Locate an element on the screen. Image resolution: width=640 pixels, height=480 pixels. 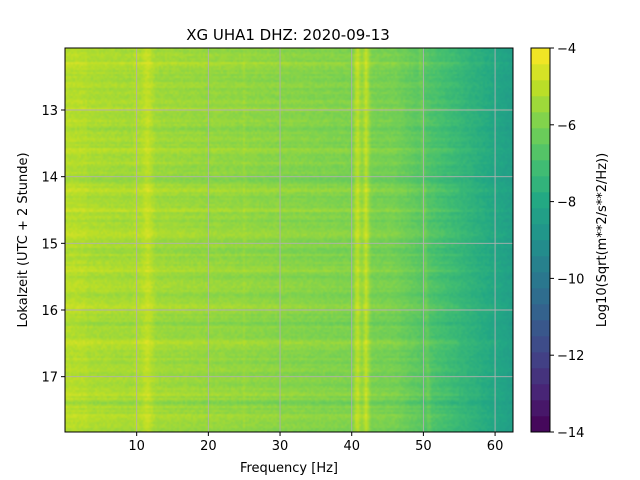
x-tick-label: 50 is located at coordinates (423, 446).